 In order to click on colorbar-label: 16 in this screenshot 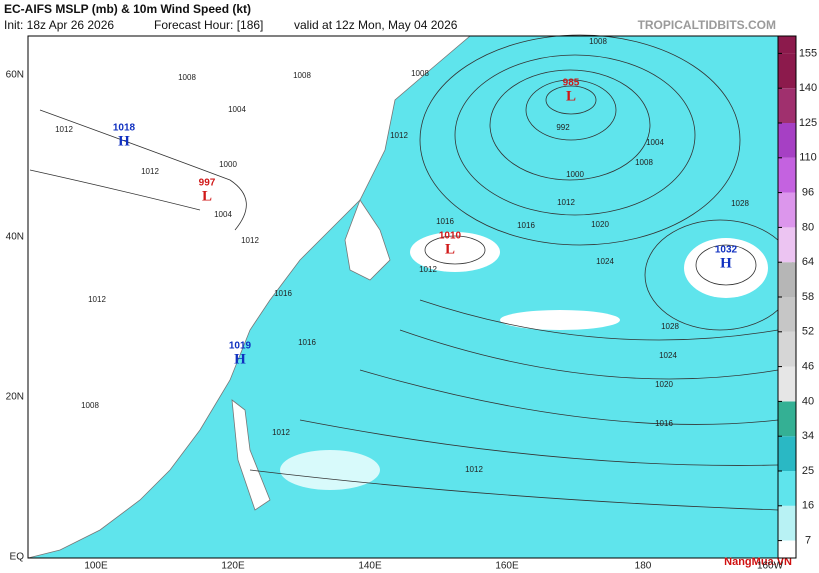, I will do `click(808, 506)`.